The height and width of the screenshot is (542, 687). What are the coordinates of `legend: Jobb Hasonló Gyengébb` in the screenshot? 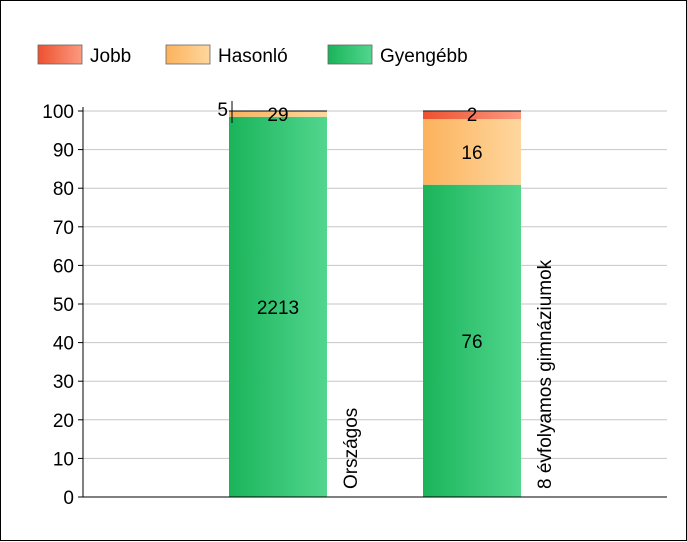 It's located at (252, 55).